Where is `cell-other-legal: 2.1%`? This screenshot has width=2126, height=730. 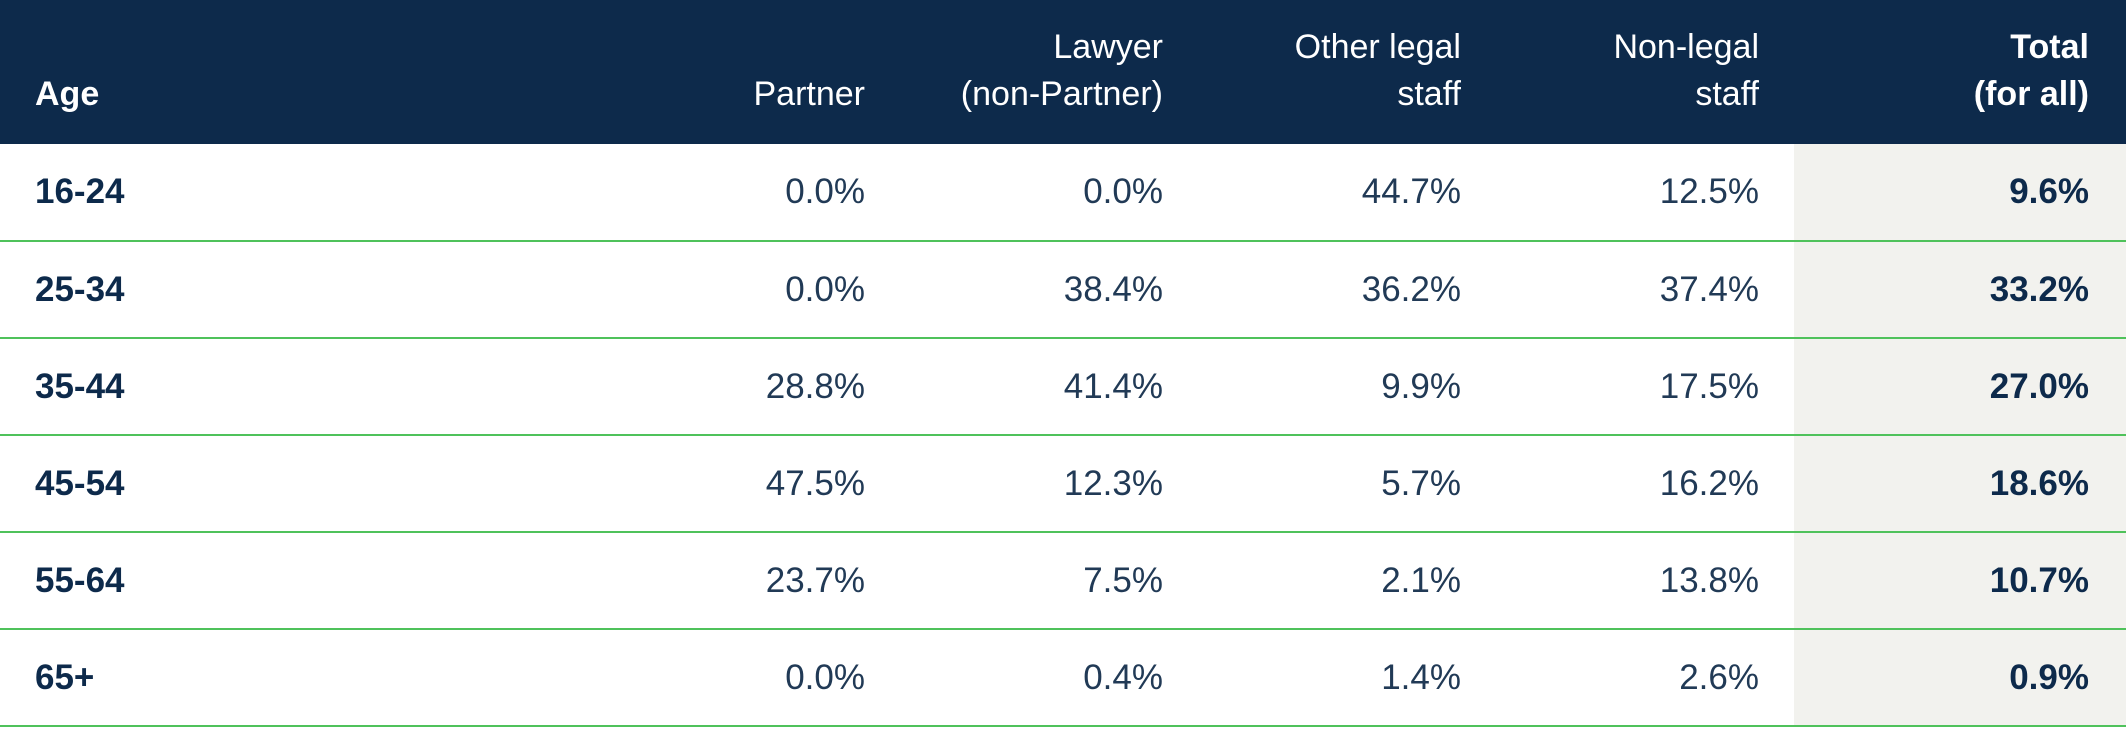
cell-other-legal: 2.1% is located at coordinates (1421, 580).